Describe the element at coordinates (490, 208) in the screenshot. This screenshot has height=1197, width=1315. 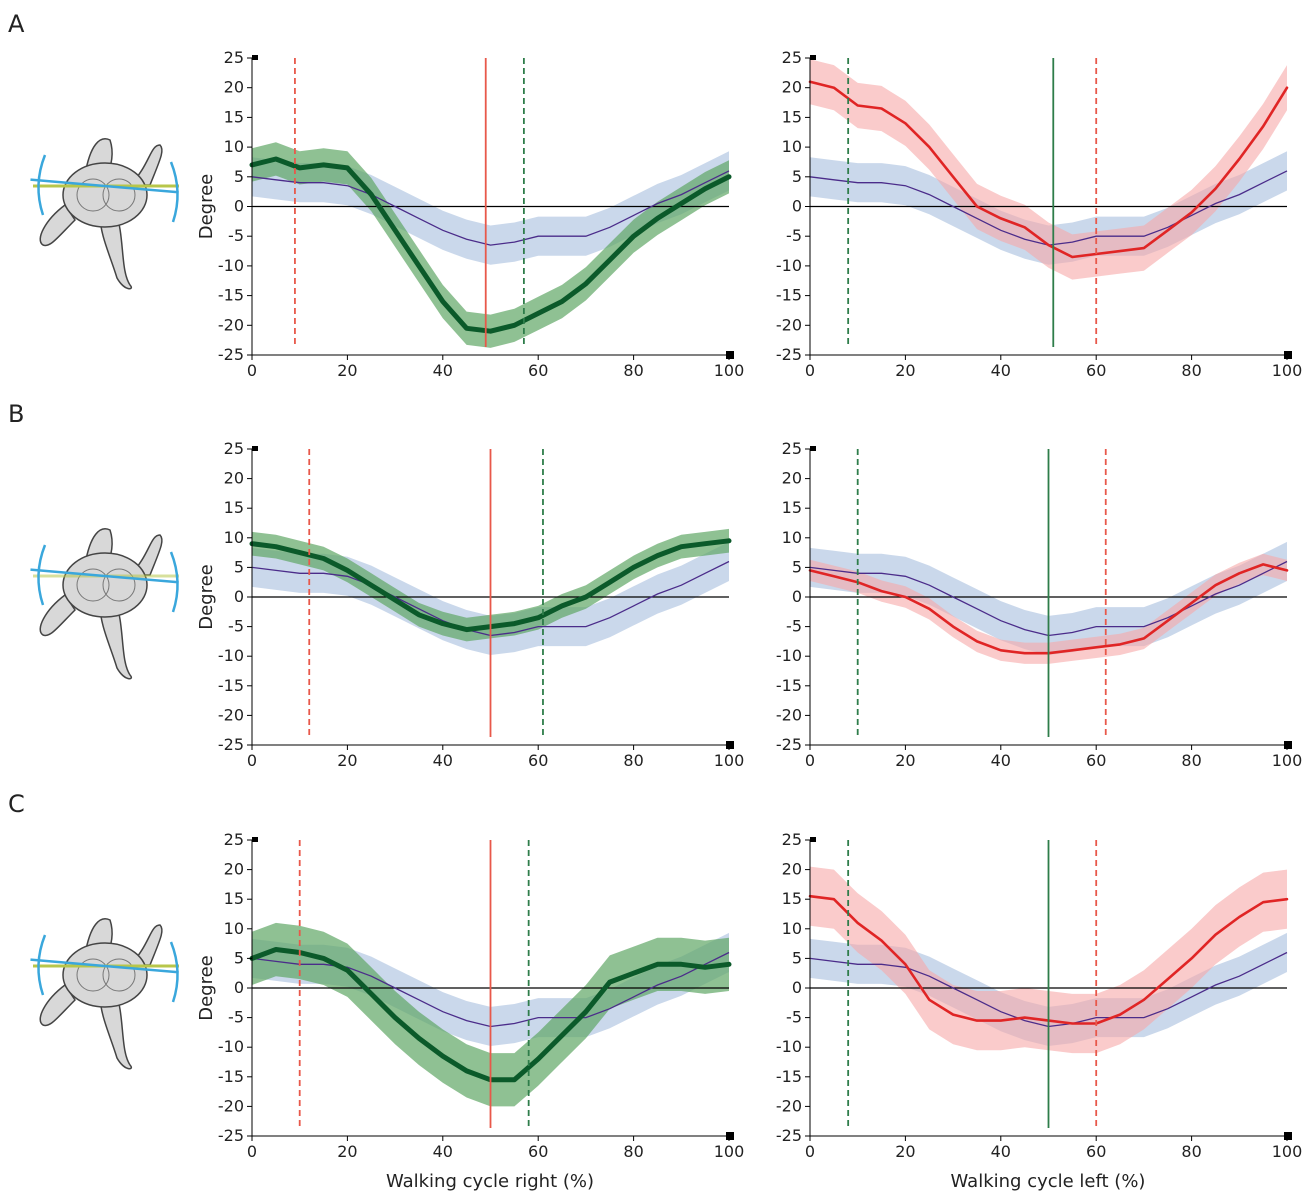
I see `normal-mean-line` at that location.